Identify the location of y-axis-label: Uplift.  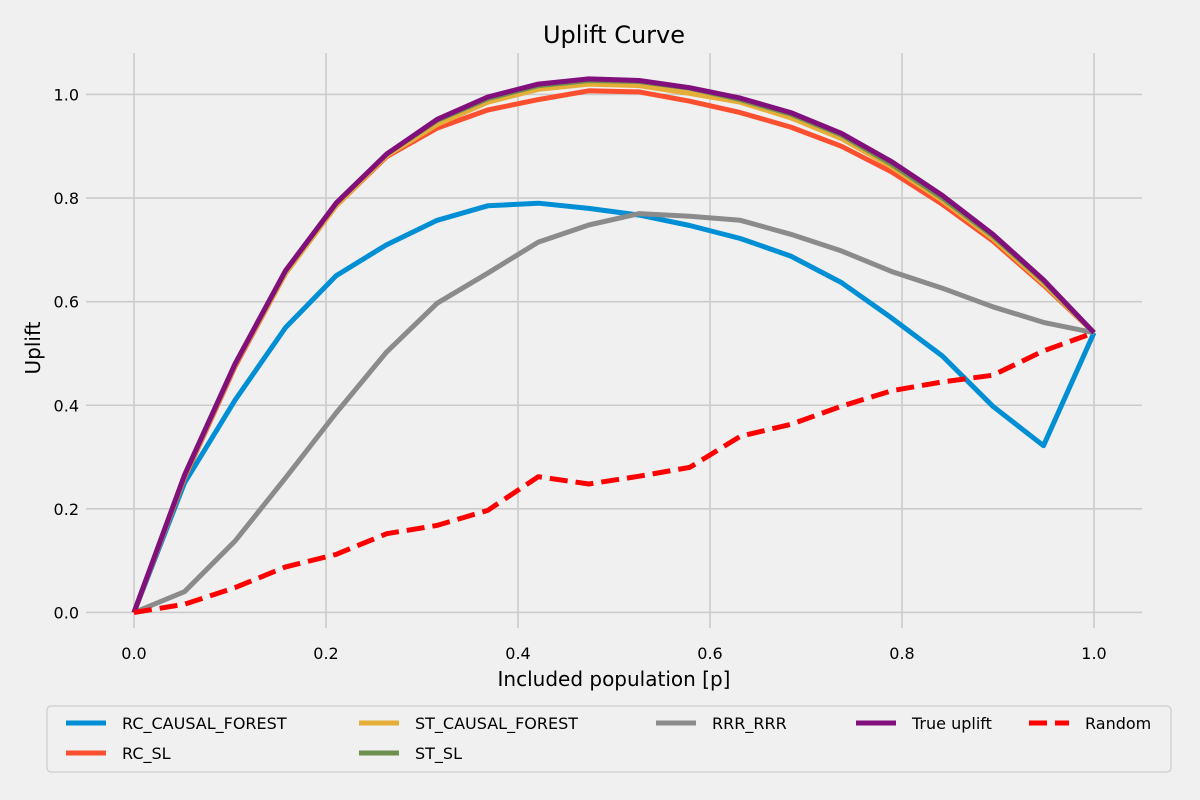
(33, 347).